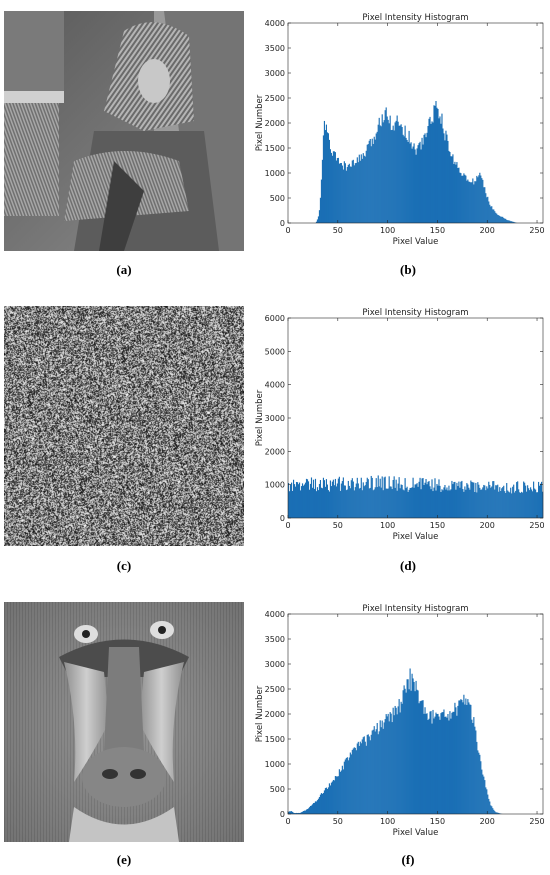 The width and height of the screenshot is (550, 875). I want to click on y-tick-label: 5000, so click(275, 351).